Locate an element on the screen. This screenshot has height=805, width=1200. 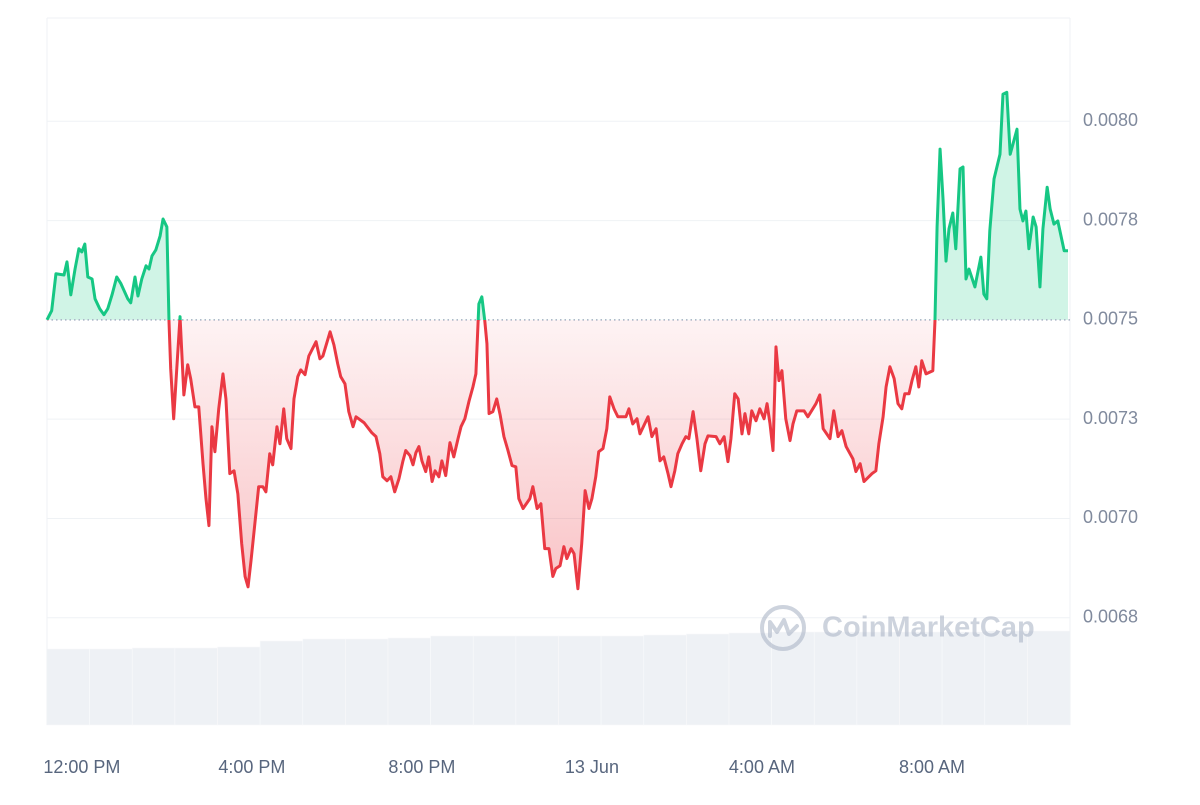
y-tick-label: 0.0080 is located at coordinates (1110, 120).